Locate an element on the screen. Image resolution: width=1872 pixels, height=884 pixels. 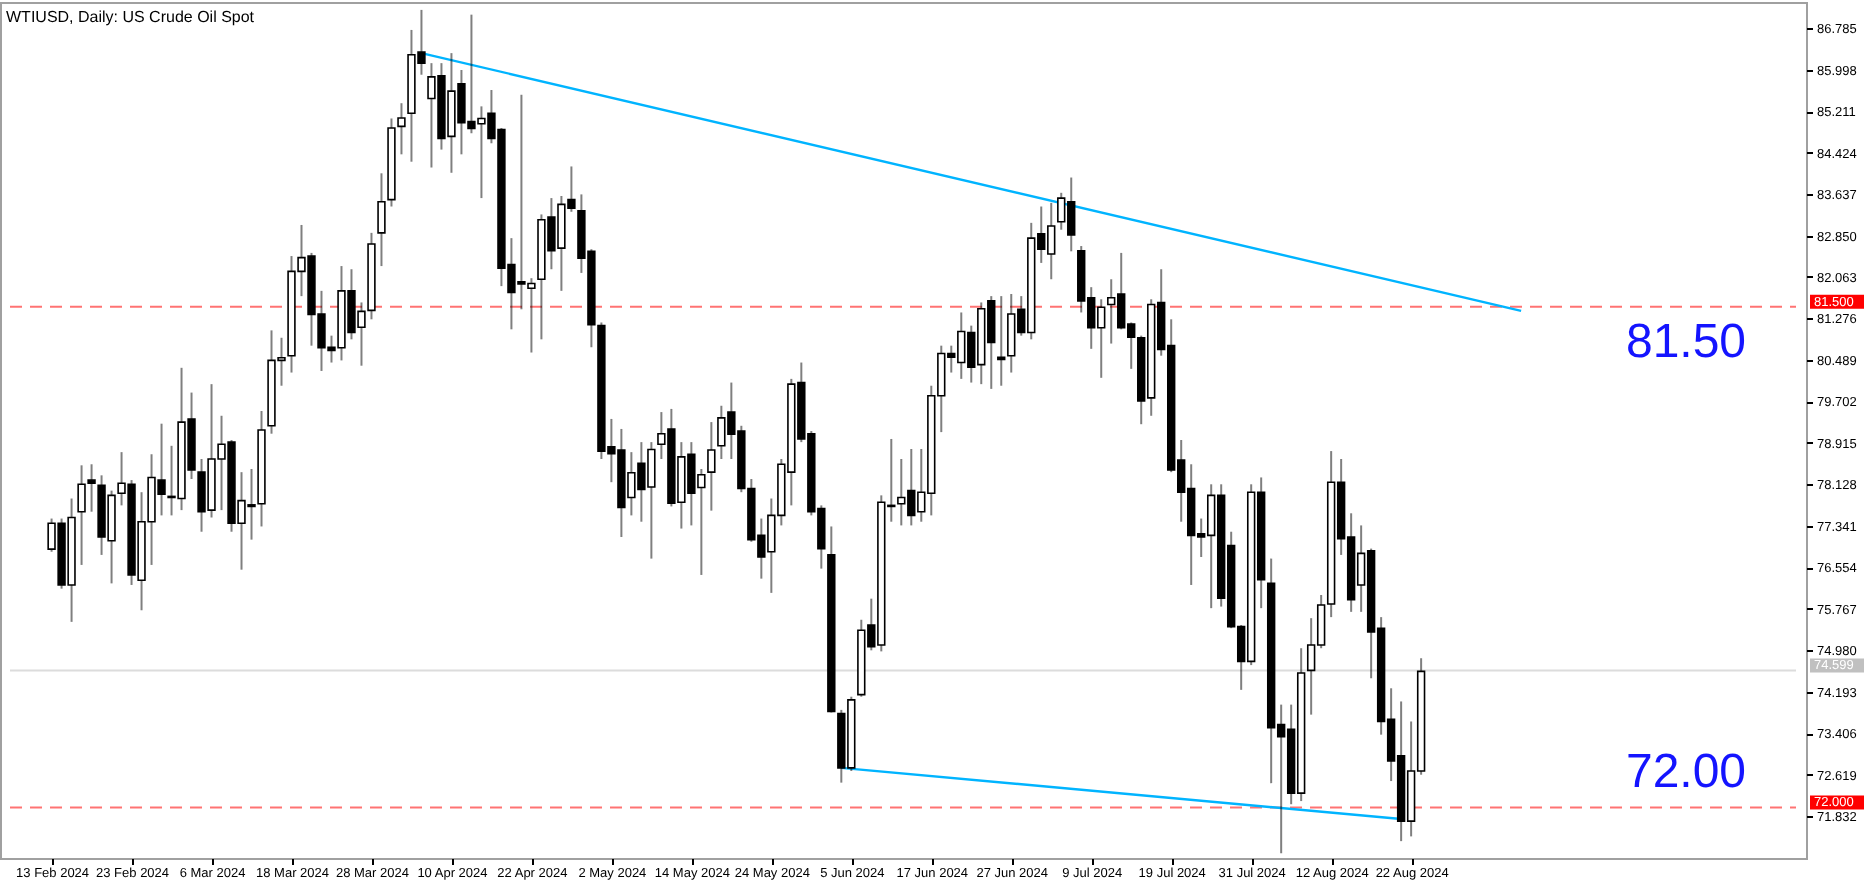
annotation: 72.00 is located at coordinates (1686, 772).